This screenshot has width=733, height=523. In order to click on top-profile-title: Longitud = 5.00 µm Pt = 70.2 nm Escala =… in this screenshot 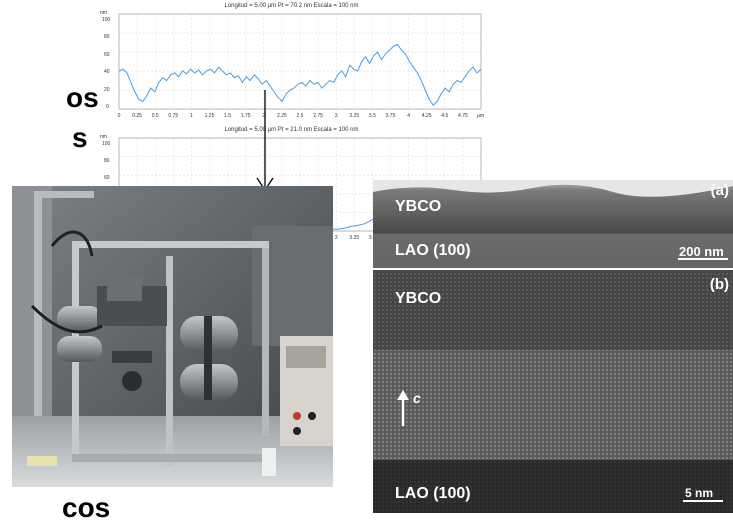, I will do `click(291, 6)`.